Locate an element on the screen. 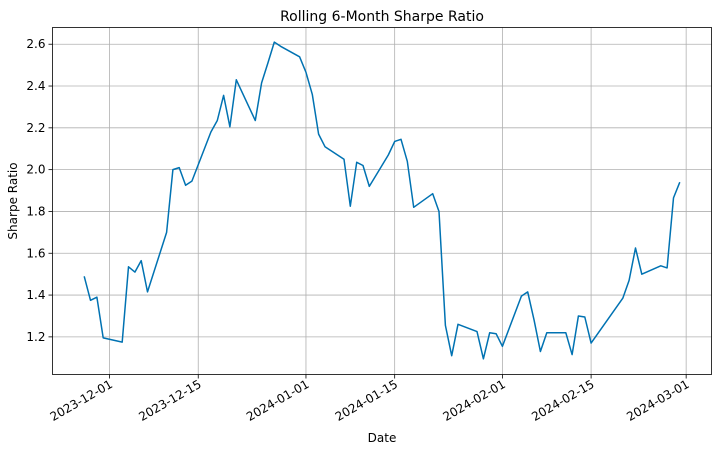  x-tick-label: 2024-02-01 is located at coordinates (473, 400).